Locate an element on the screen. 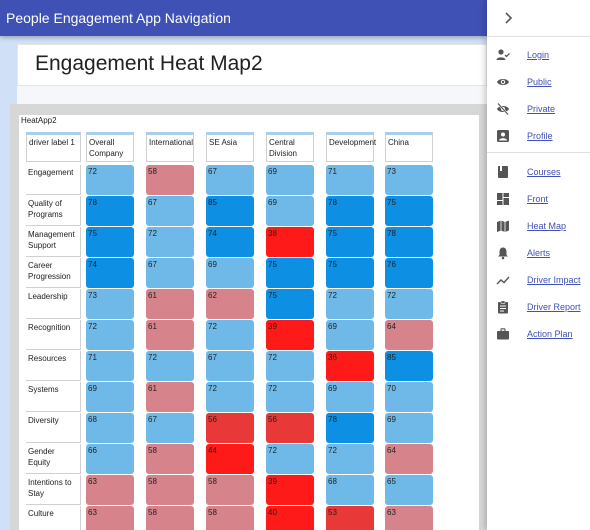 This screenshot has width=590, height=530. nav-item-public: Public is located at coordinates (538, 82).